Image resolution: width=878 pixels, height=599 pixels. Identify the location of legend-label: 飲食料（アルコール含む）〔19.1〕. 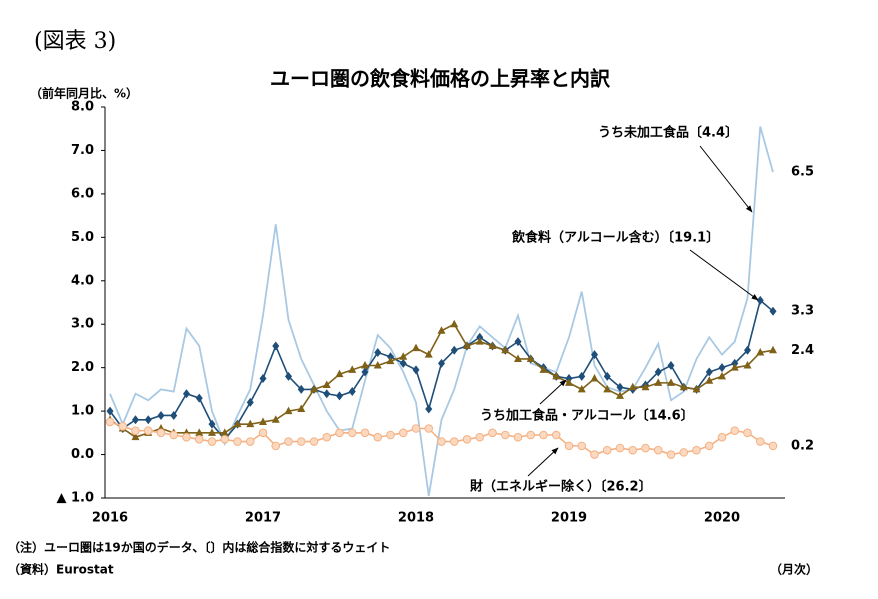
(615, 238).